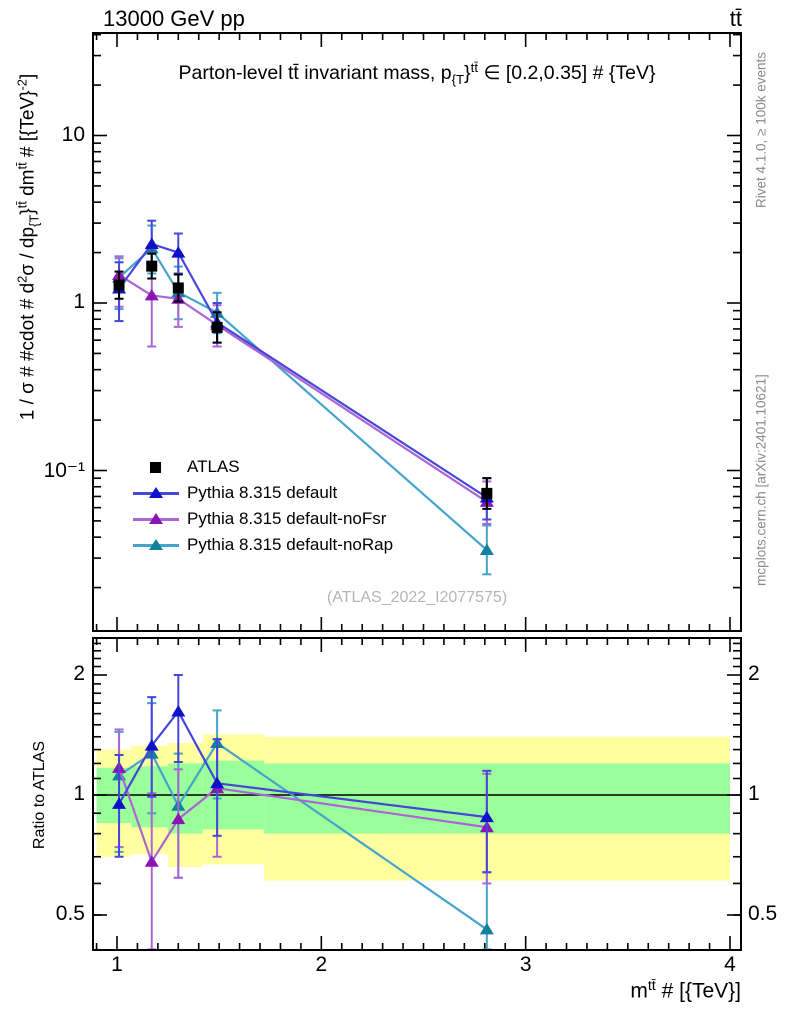 The image size is (786, 1024). I want to click on y-tick-label-ratio-right: 2, so click(754, 673).